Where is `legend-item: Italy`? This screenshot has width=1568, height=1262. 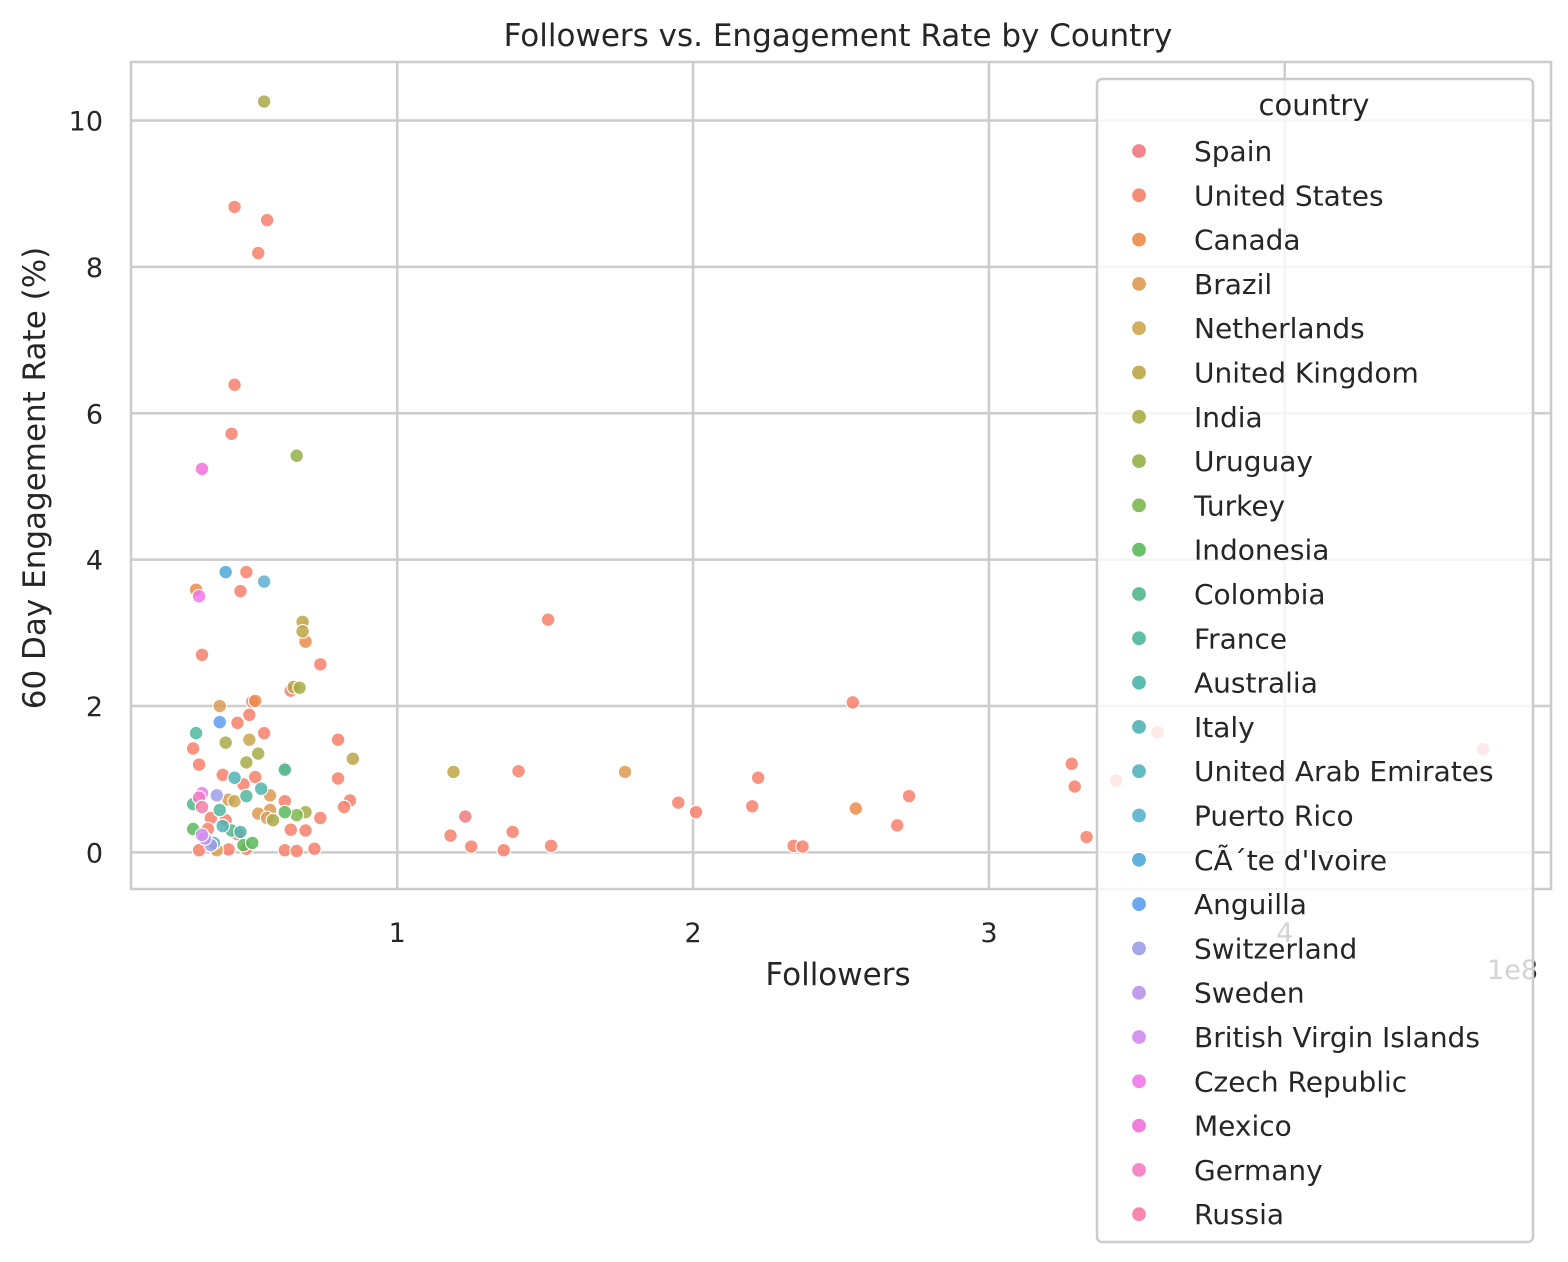
legend-item: Italy is located at coordinates (1192, 727).